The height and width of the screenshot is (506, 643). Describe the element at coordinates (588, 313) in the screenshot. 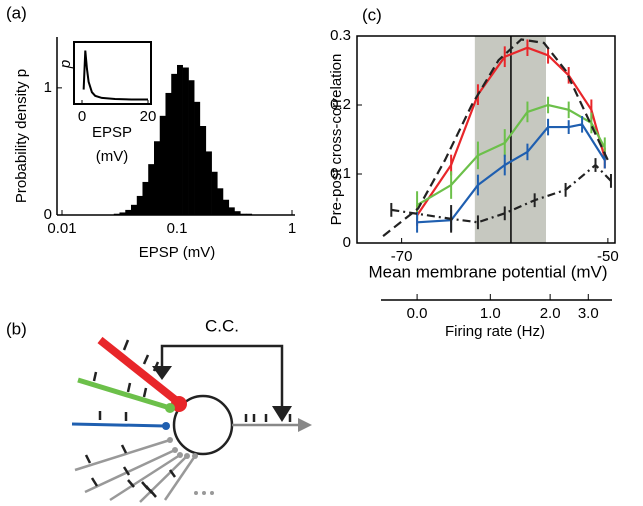

I see `x2-tick-label: 3.0` at that location.